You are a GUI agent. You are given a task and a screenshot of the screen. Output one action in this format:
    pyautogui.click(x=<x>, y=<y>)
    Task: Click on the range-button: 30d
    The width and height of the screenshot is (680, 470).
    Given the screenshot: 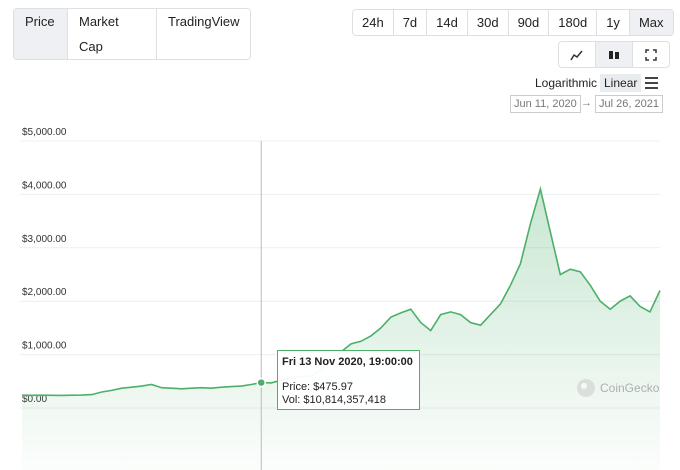 What is the action you would take?
    pyautogui.click(x=488, y=22)
    